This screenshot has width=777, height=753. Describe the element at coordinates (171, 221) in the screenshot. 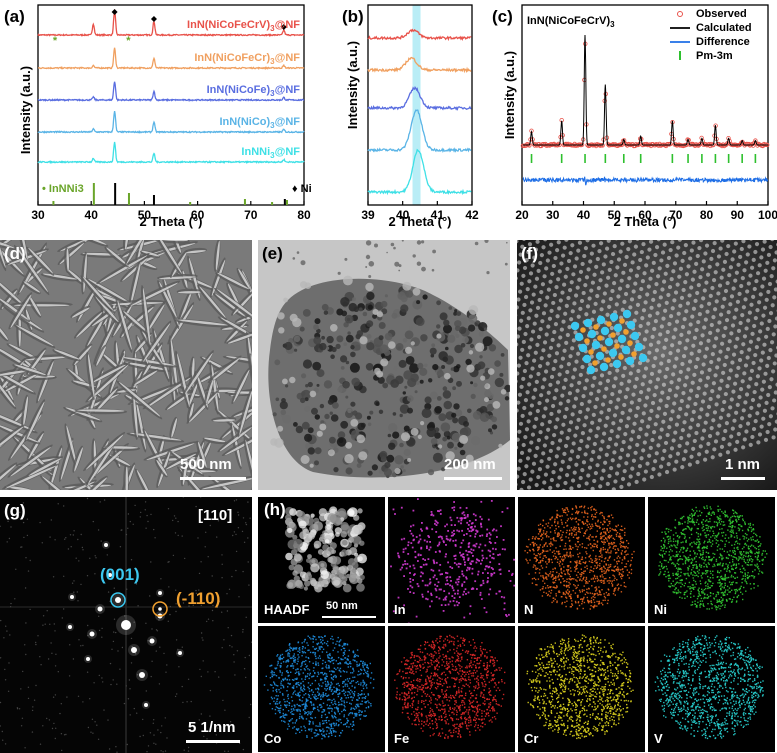

I see `panel-a-xlabel: 2 Theta (°)` at that location.